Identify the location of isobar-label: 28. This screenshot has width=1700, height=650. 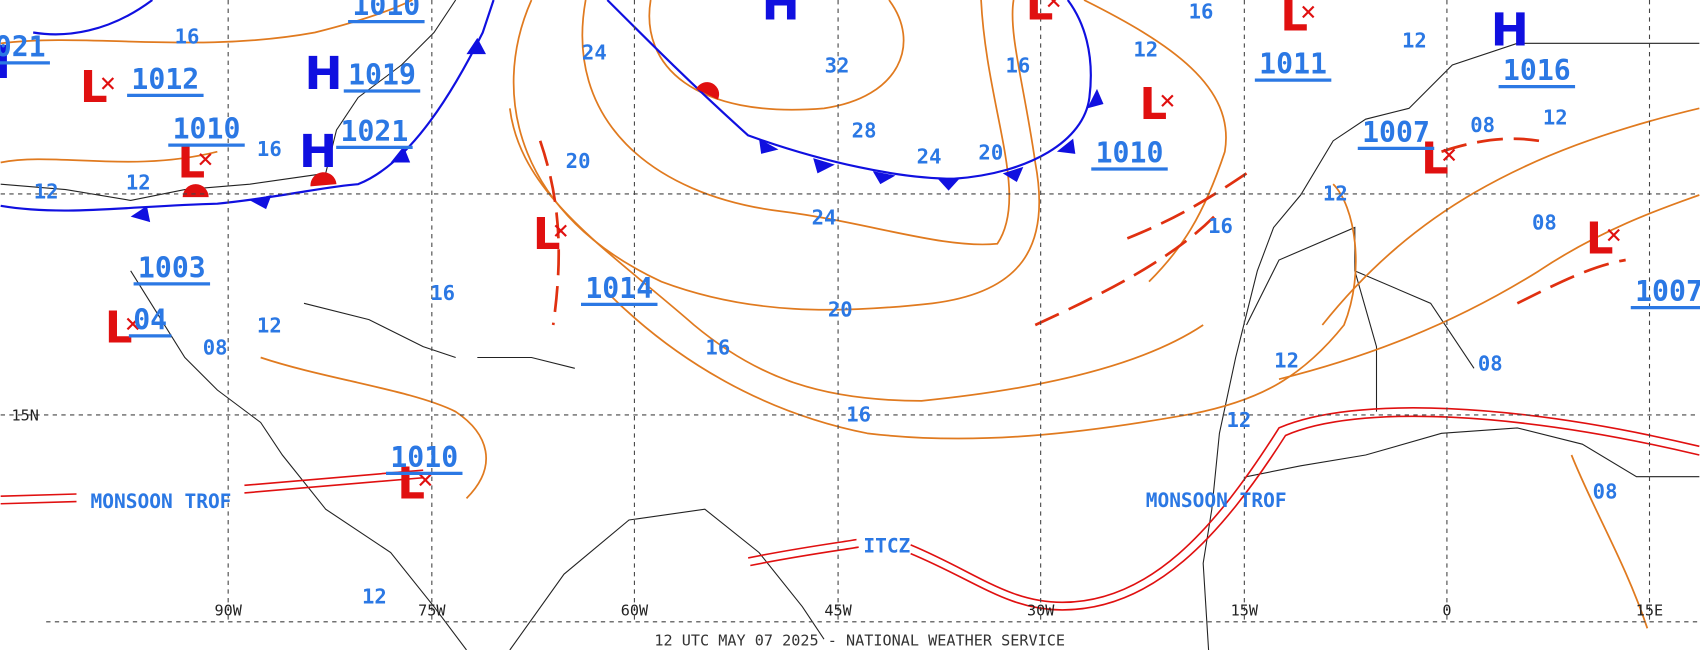
(864, 131).